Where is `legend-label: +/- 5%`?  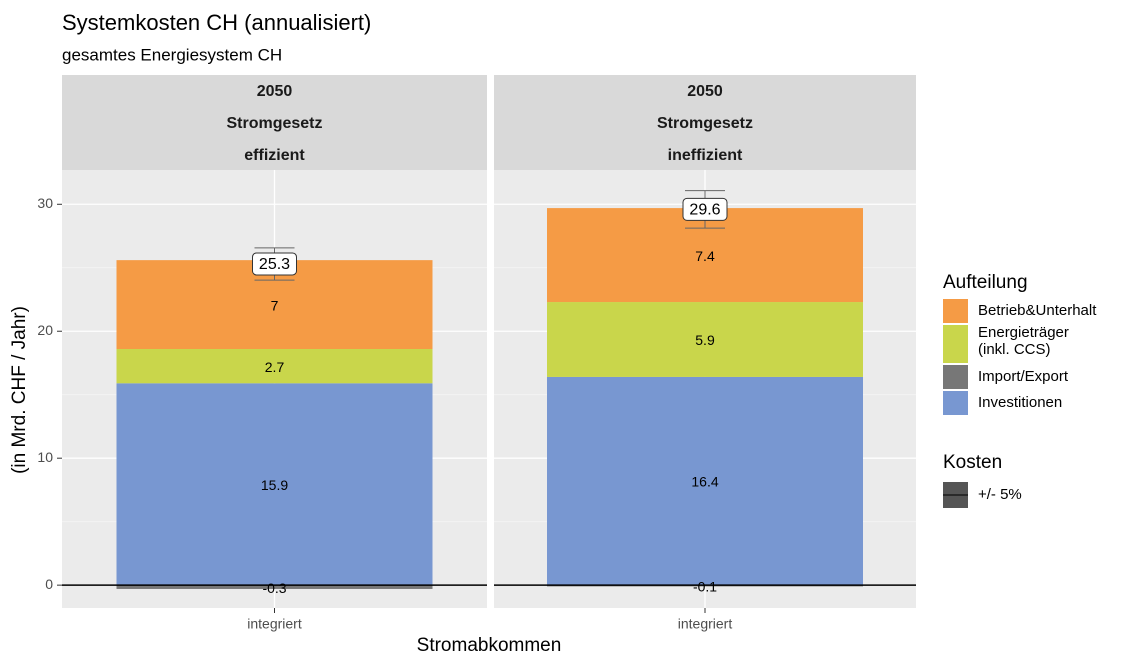
legend-label: +/- 5% is located at coordinates (1000, 494).